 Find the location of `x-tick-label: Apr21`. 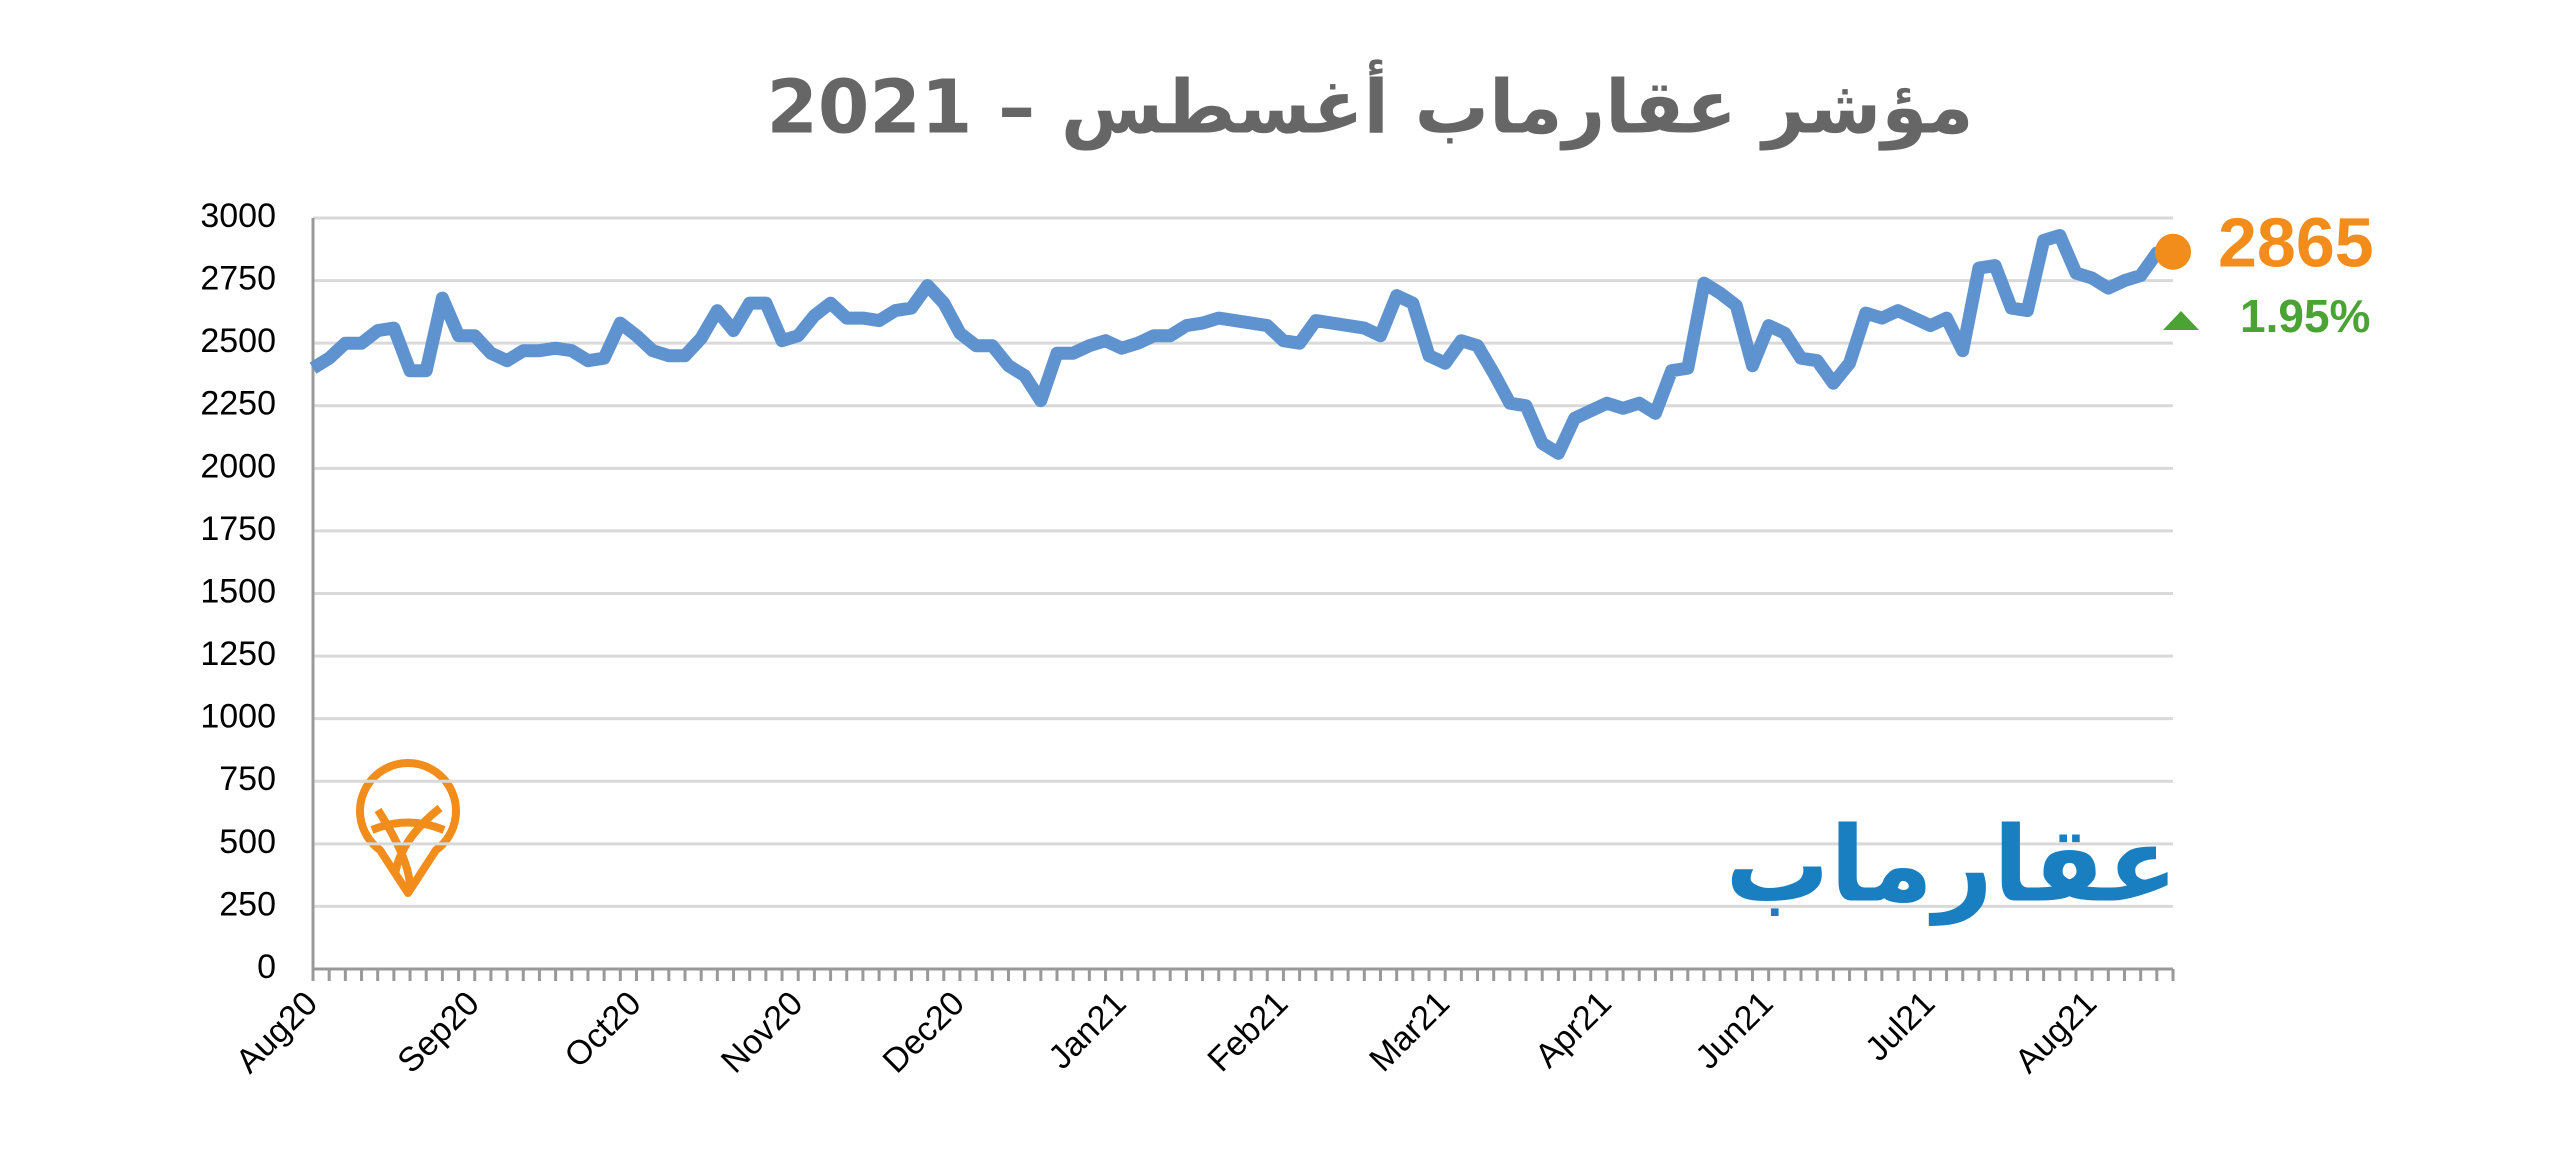

x-tick-label: Apr21 is located at coordinates (1573, 1029).